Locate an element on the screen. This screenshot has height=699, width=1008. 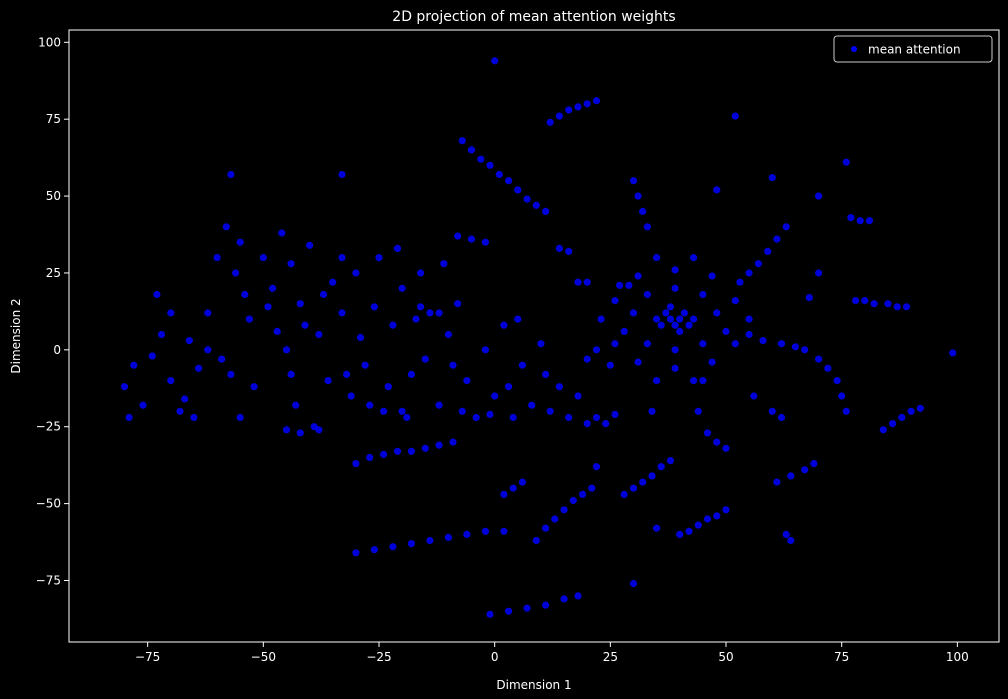
x-axis-label: Dimension 1 is located at coordinates (533, 685).